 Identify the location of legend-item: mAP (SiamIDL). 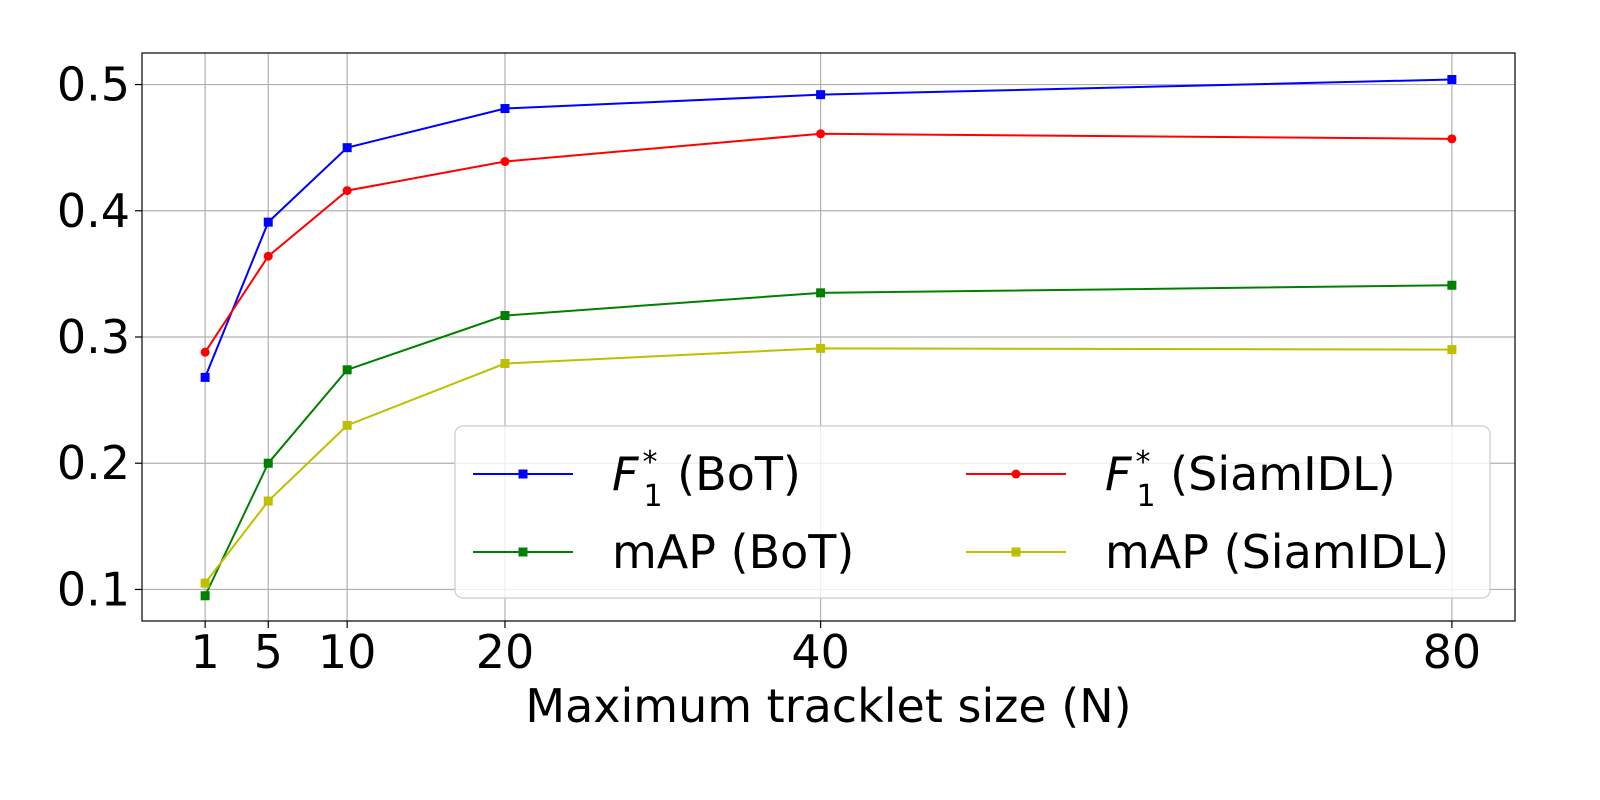
(1207, 552).